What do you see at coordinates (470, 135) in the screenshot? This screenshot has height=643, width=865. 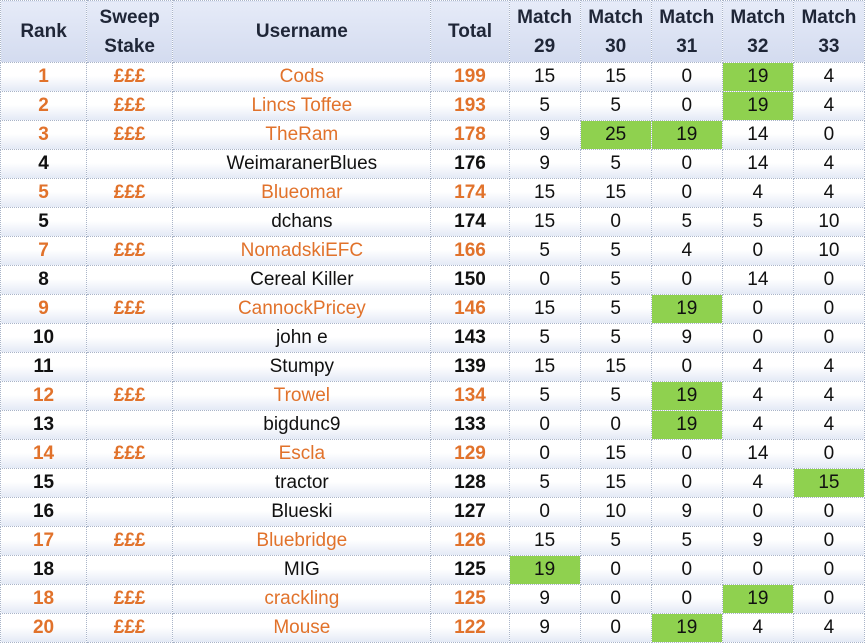 I see `total-cell: 178` at bounding box center [470, 135].